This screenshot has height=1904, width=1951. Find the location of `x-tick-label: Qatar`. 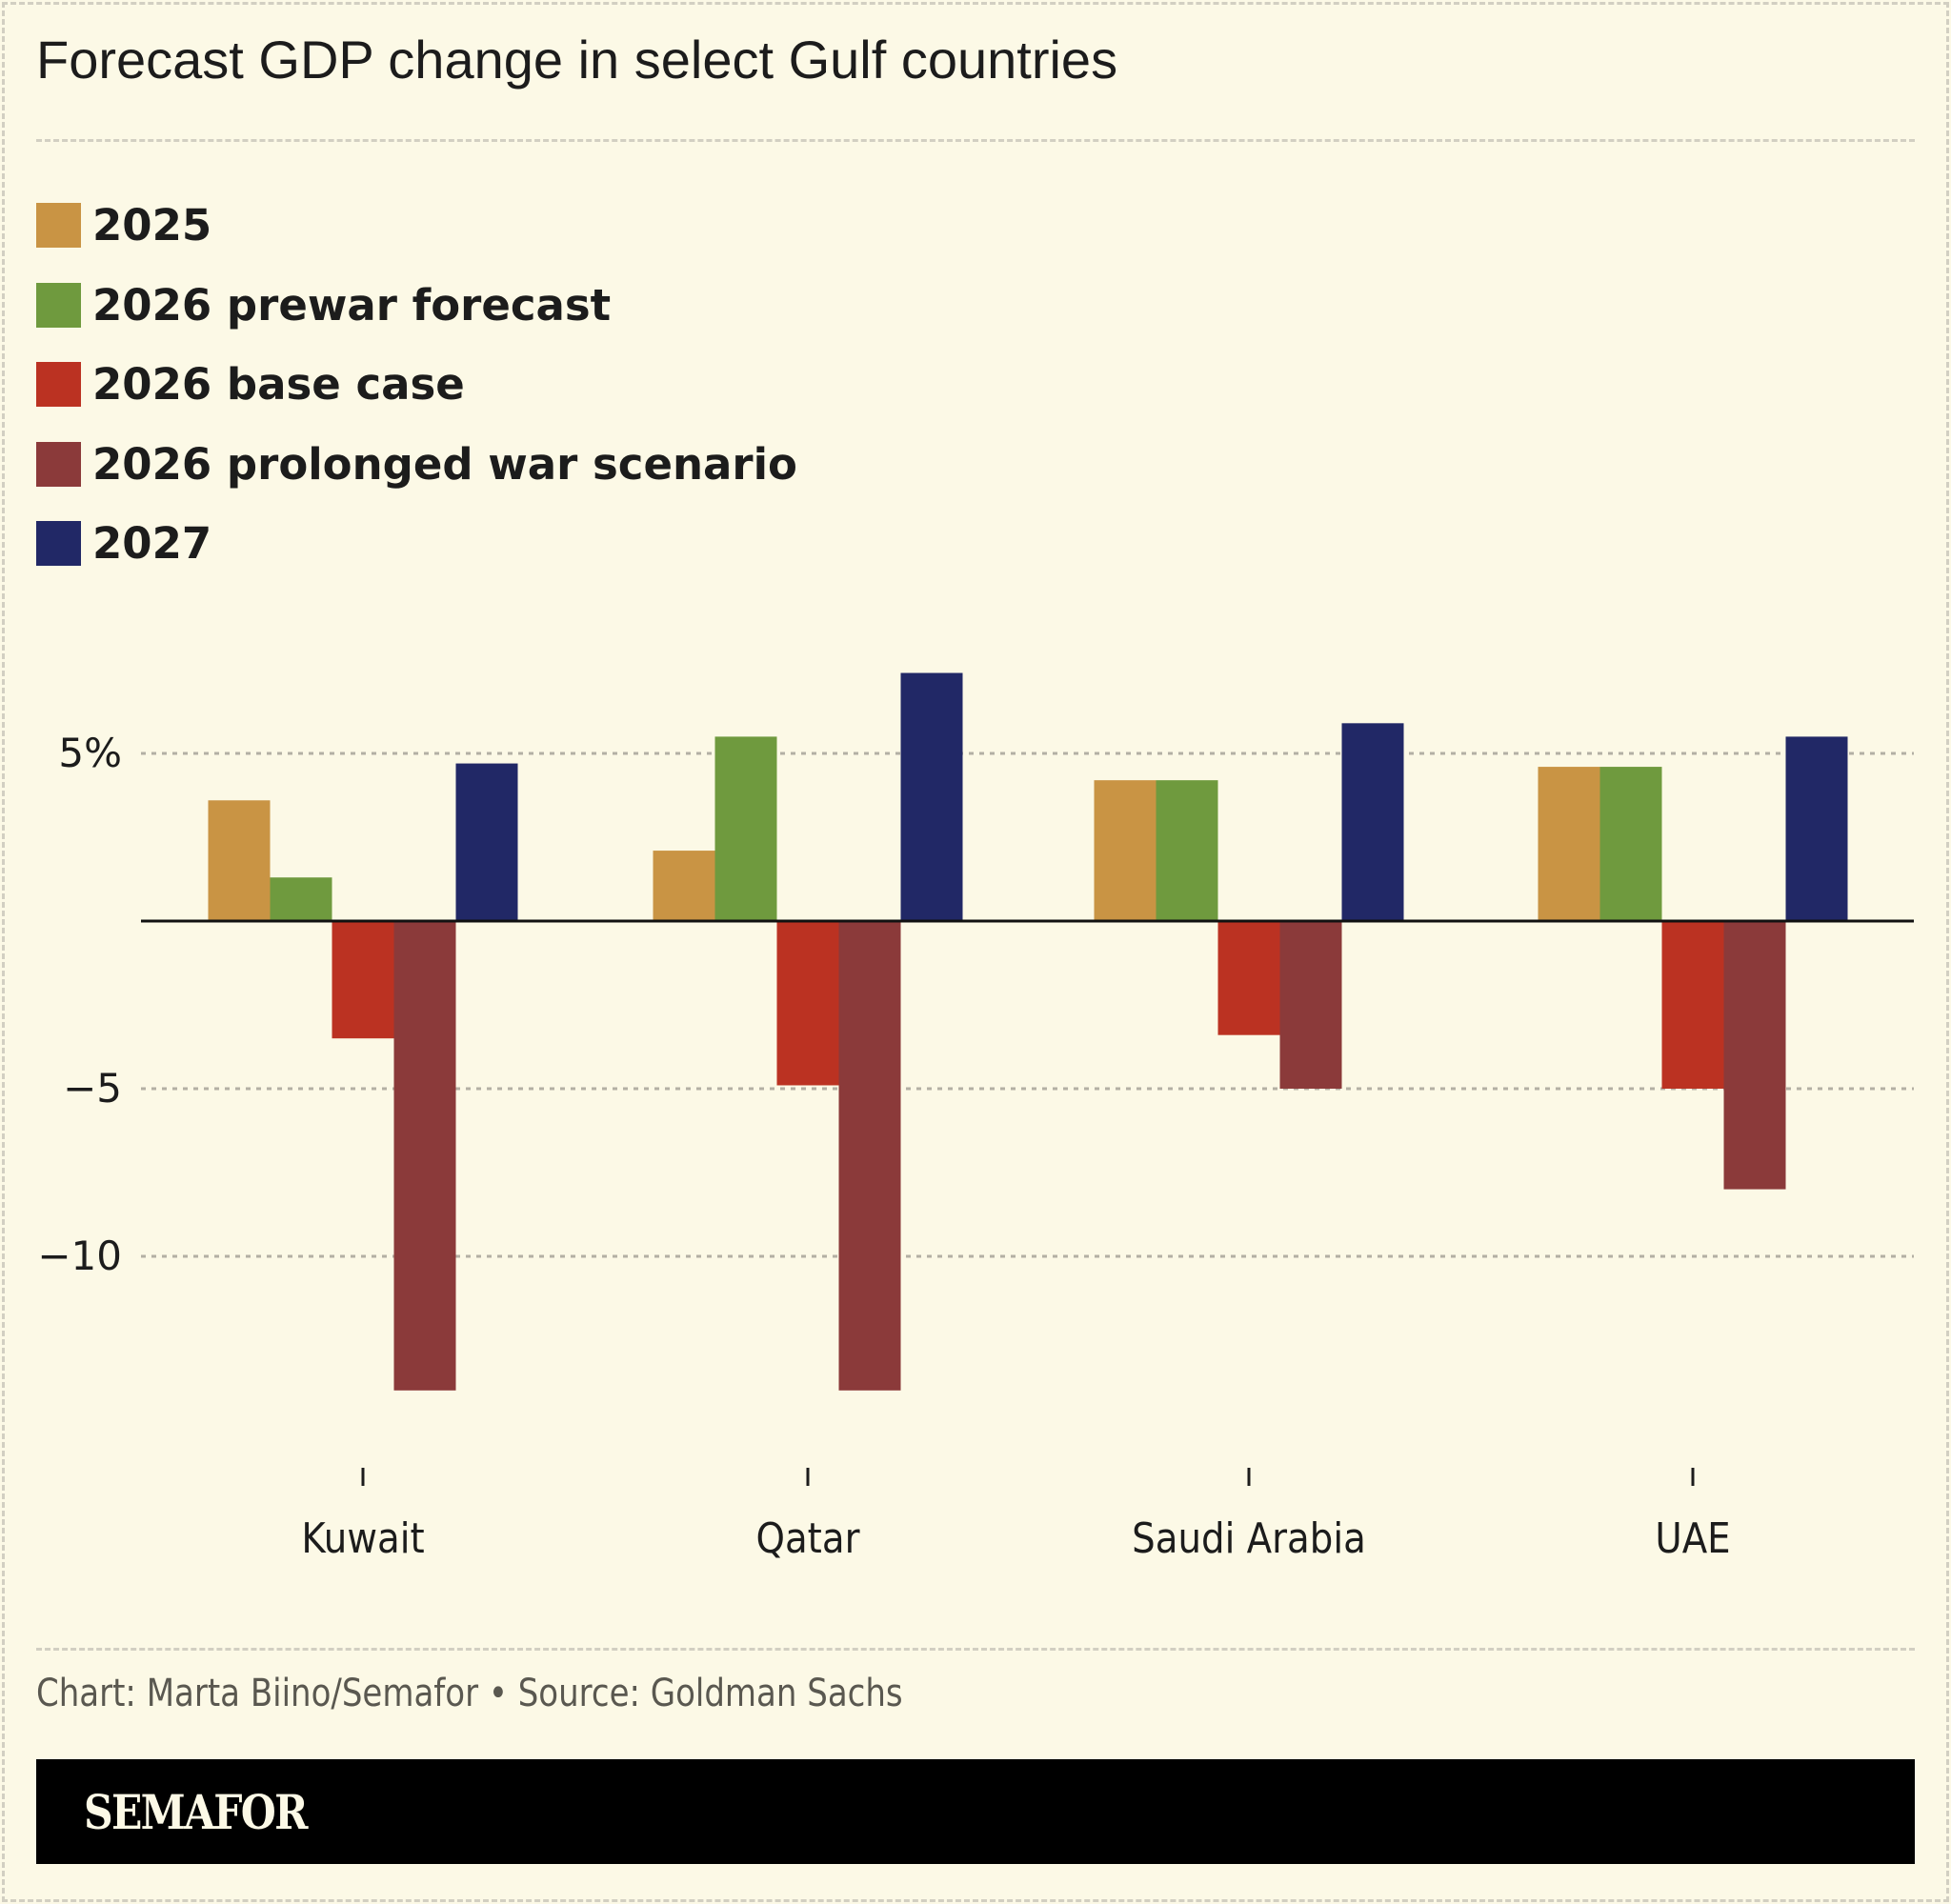

x-tick-label: Qatar is located at coordinates (807, 1538).